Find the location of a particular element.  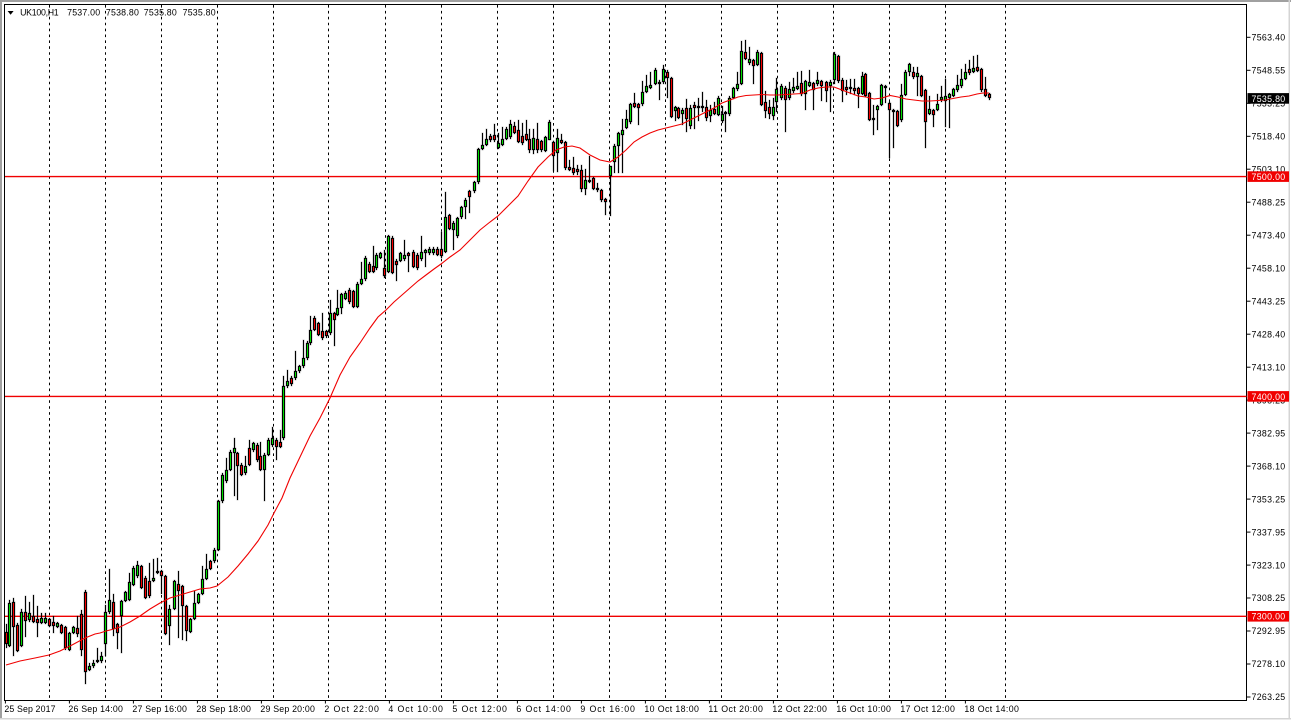

svg-text: 6 Oct 14:00 is located at coordinates (543, 709).